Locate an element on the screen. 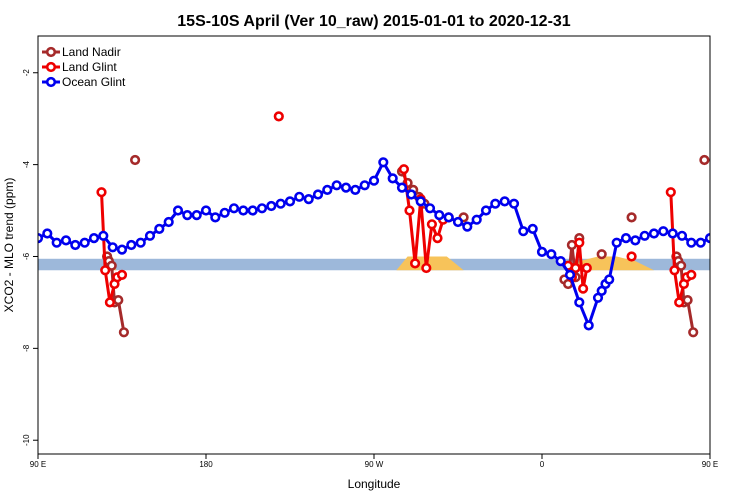 The width and height of the screenshot is (750, 500). legend-label: Ocean Glint is located at coordinates (94, 82).